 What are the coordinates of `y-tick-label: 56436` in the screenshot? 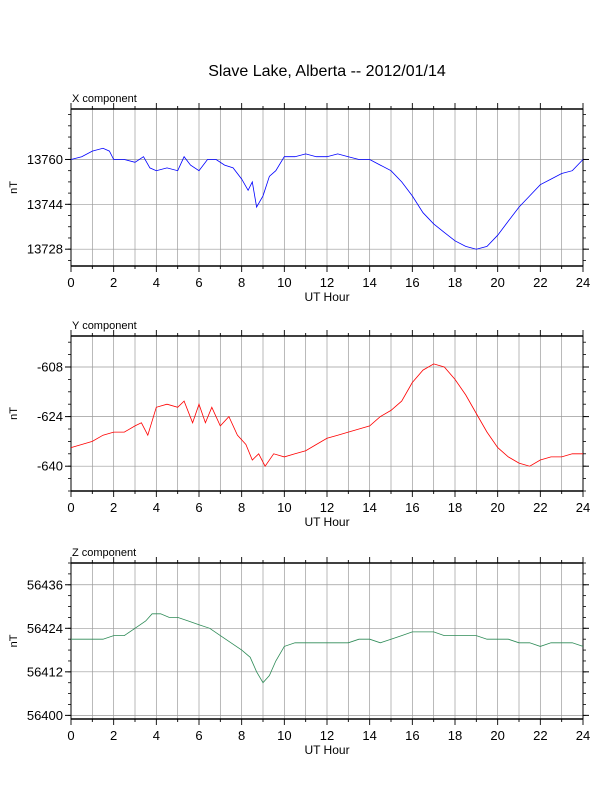 It's located at (45, 584).